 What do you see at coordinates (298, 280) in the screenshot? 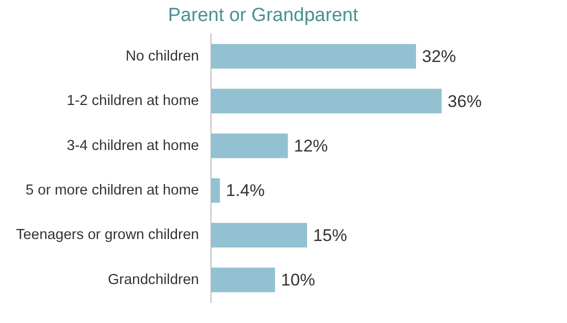
I see `data-label: 10%` at bounding box center [298, 280].